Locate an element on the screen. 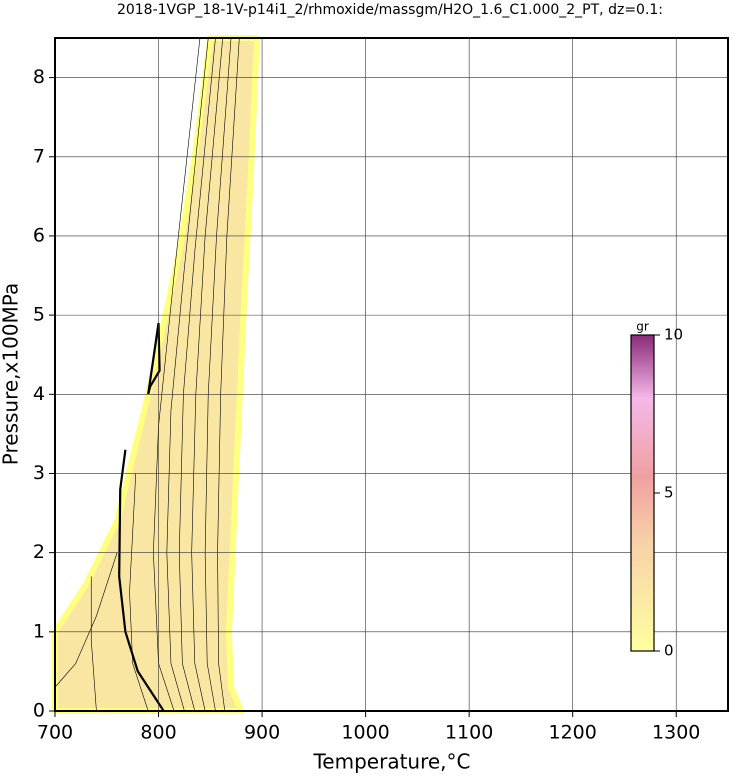 The height and width of the screenshot is (780, 734). colorbar-tick-label: 0 is located at coordinates (669, 651).